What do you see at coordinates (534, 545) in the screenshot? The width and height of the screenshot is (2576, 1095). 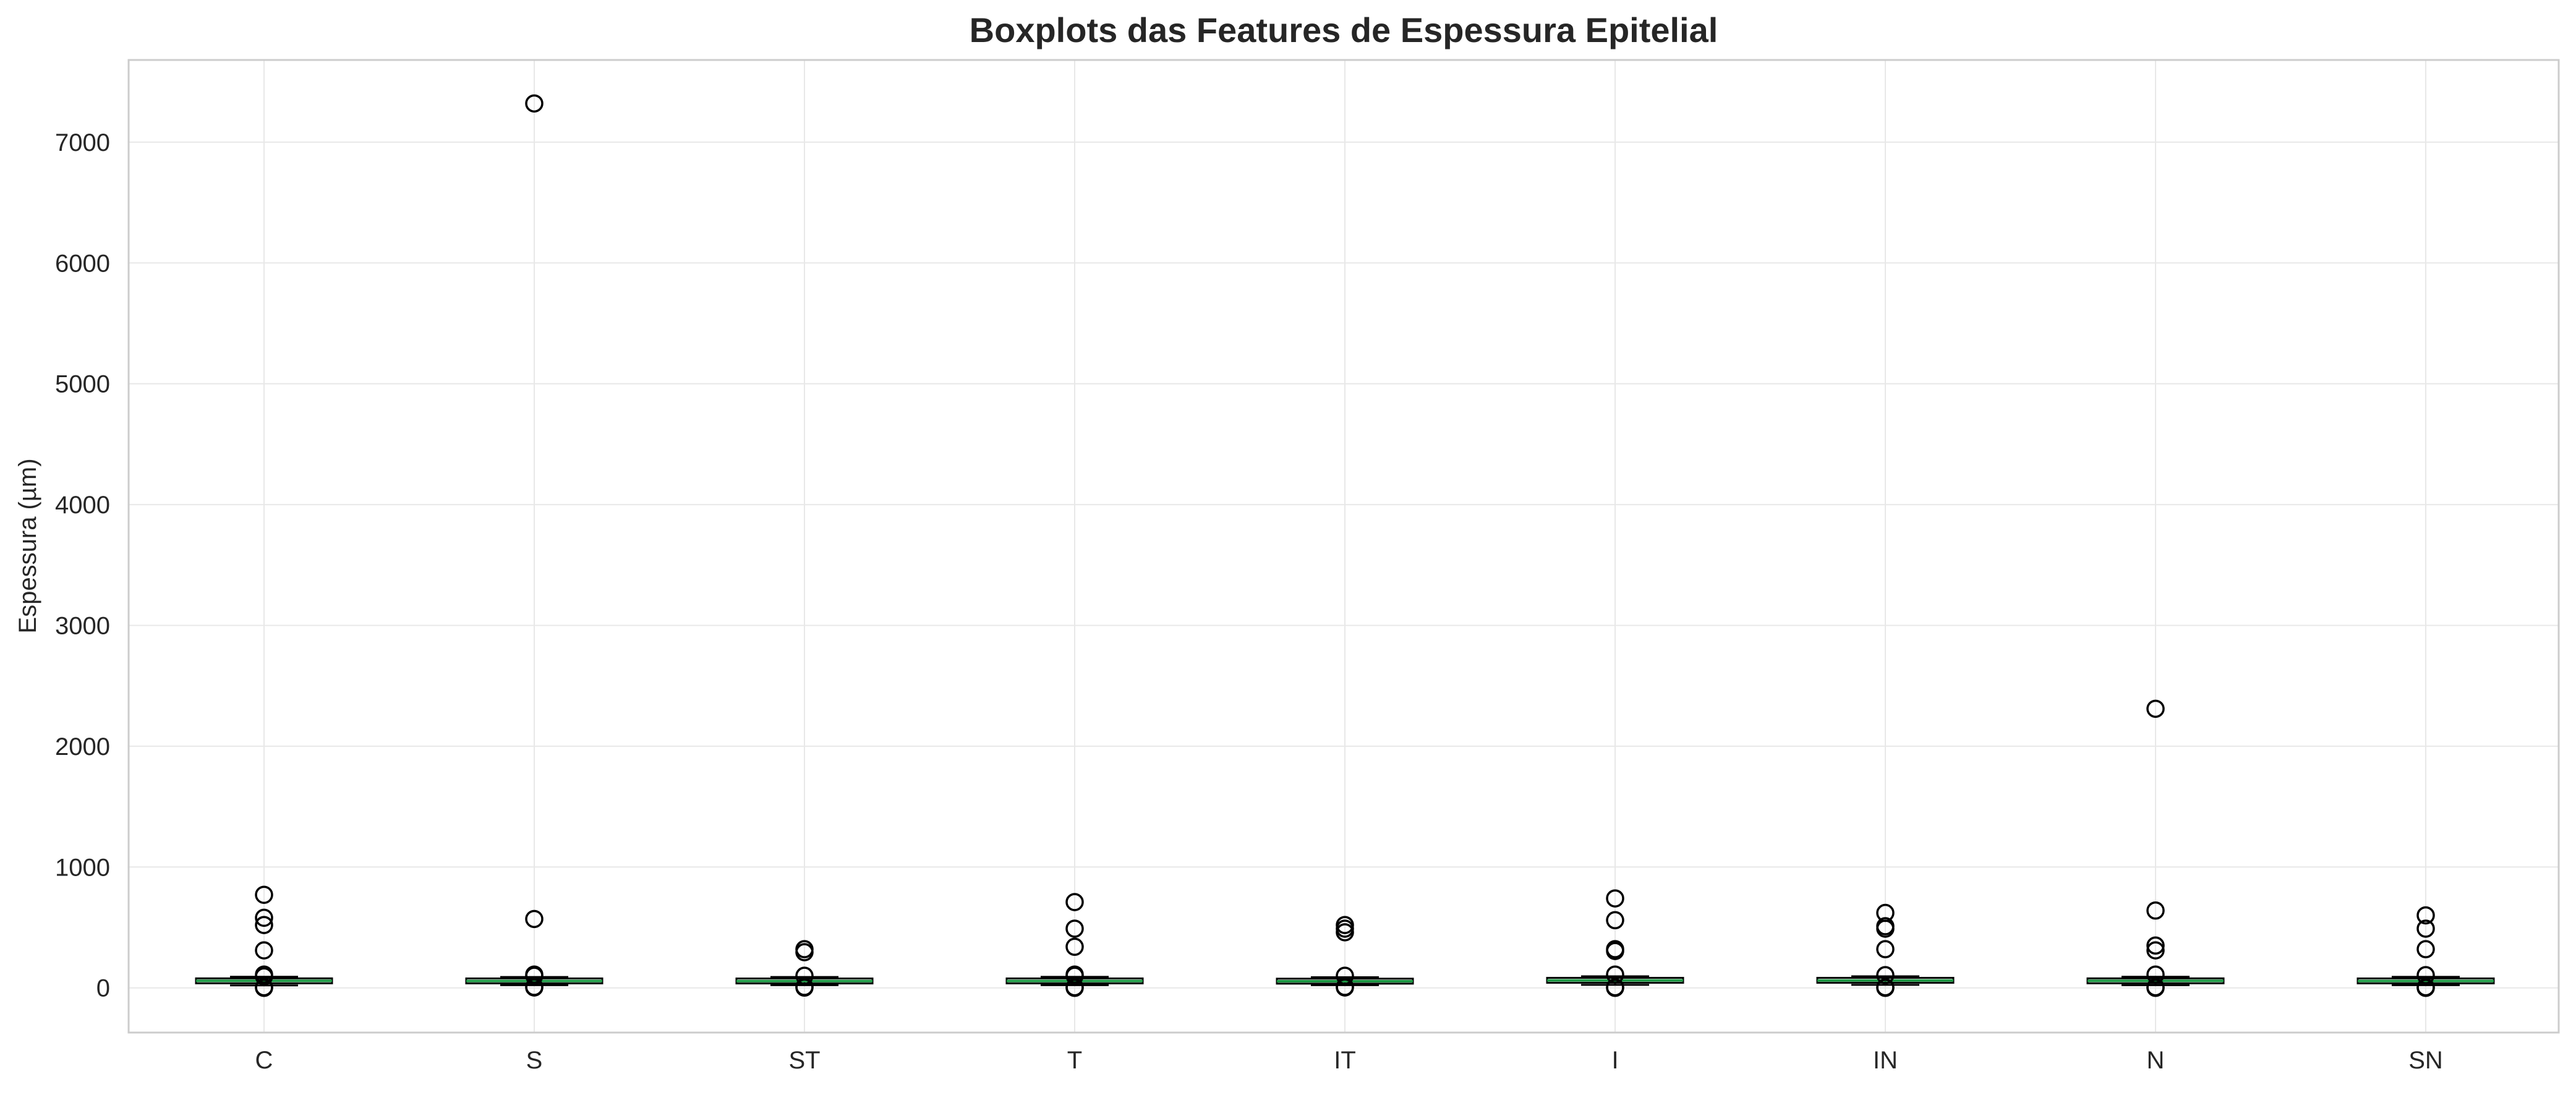 I see `boxplot-S` at bounding box center [534, 545].